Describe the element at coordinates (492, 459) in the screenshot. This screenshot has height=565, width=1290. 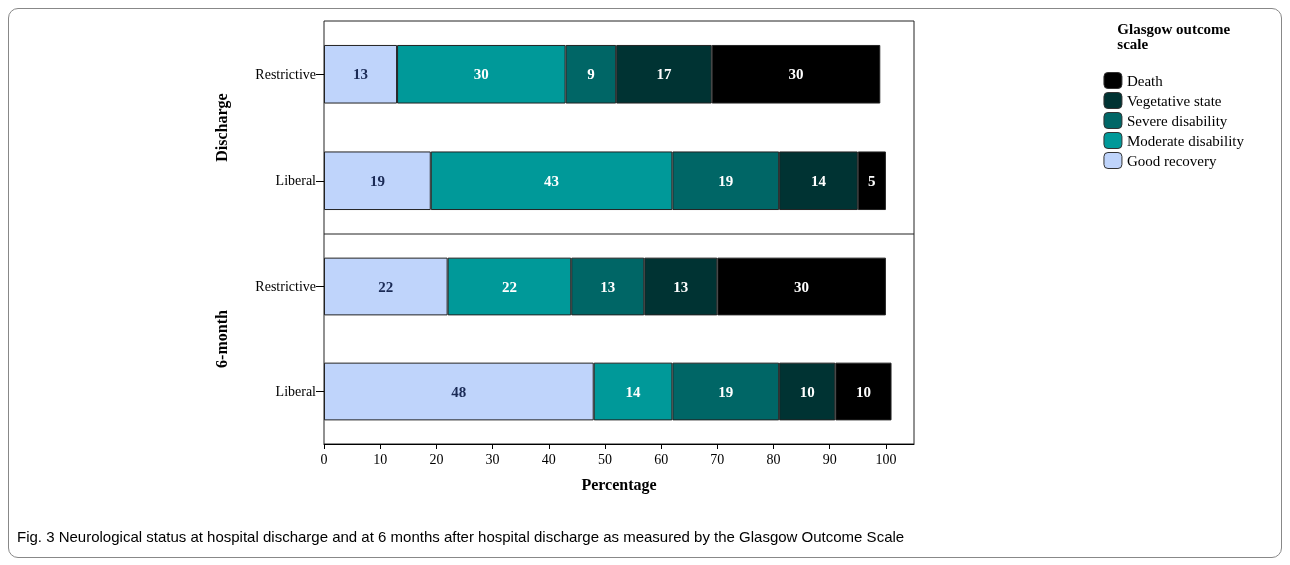
I see `x-tick-label: 30` at that location.